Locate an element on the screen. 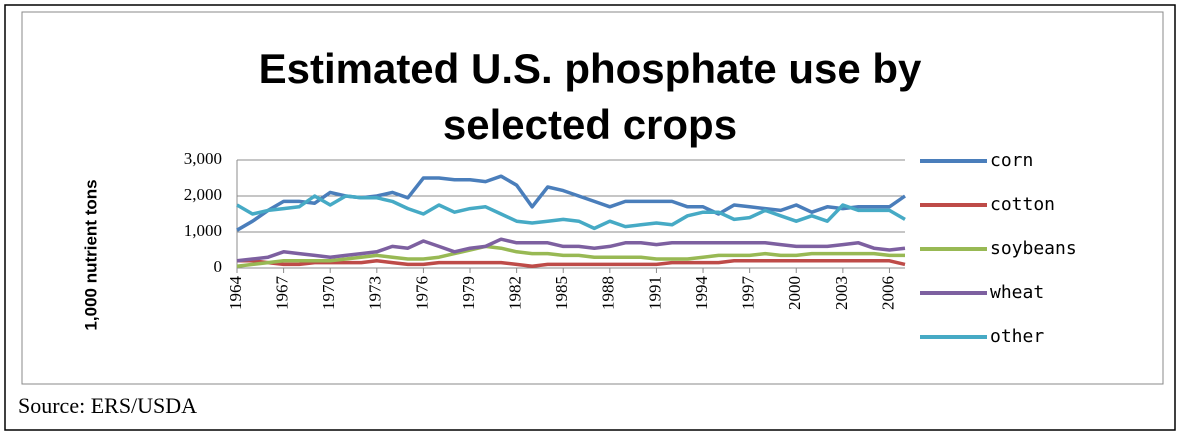  x-tick-label: 1997 is located at coordinates (748, 293).